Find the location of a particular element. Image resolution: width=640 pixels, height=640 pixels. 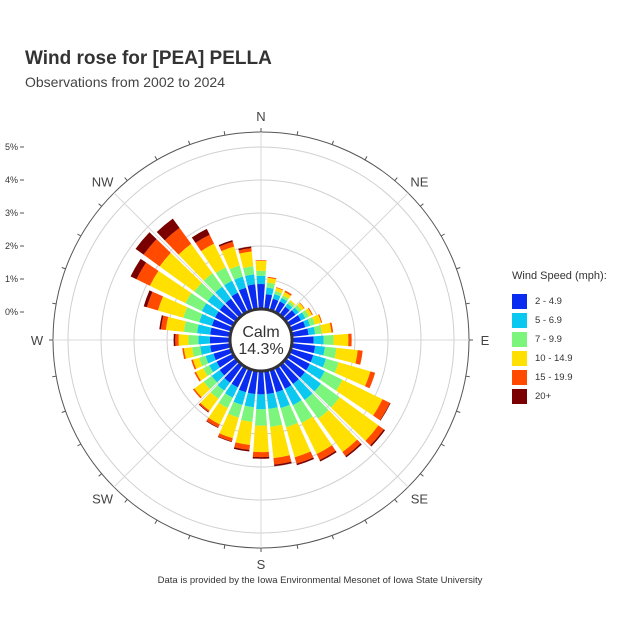

direction-label: SW is located at coordinates (103, 498).